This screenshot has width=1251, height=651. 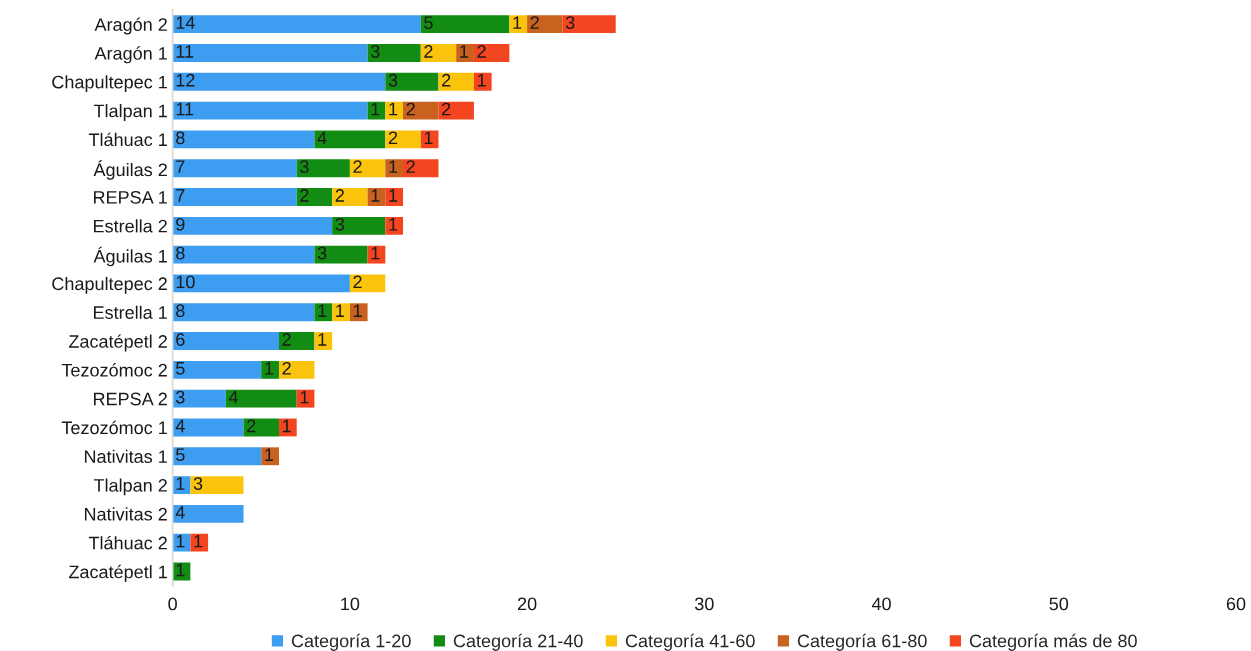 I want to click on legend-label: Categoría 41-60, so click(x=690, y=642).